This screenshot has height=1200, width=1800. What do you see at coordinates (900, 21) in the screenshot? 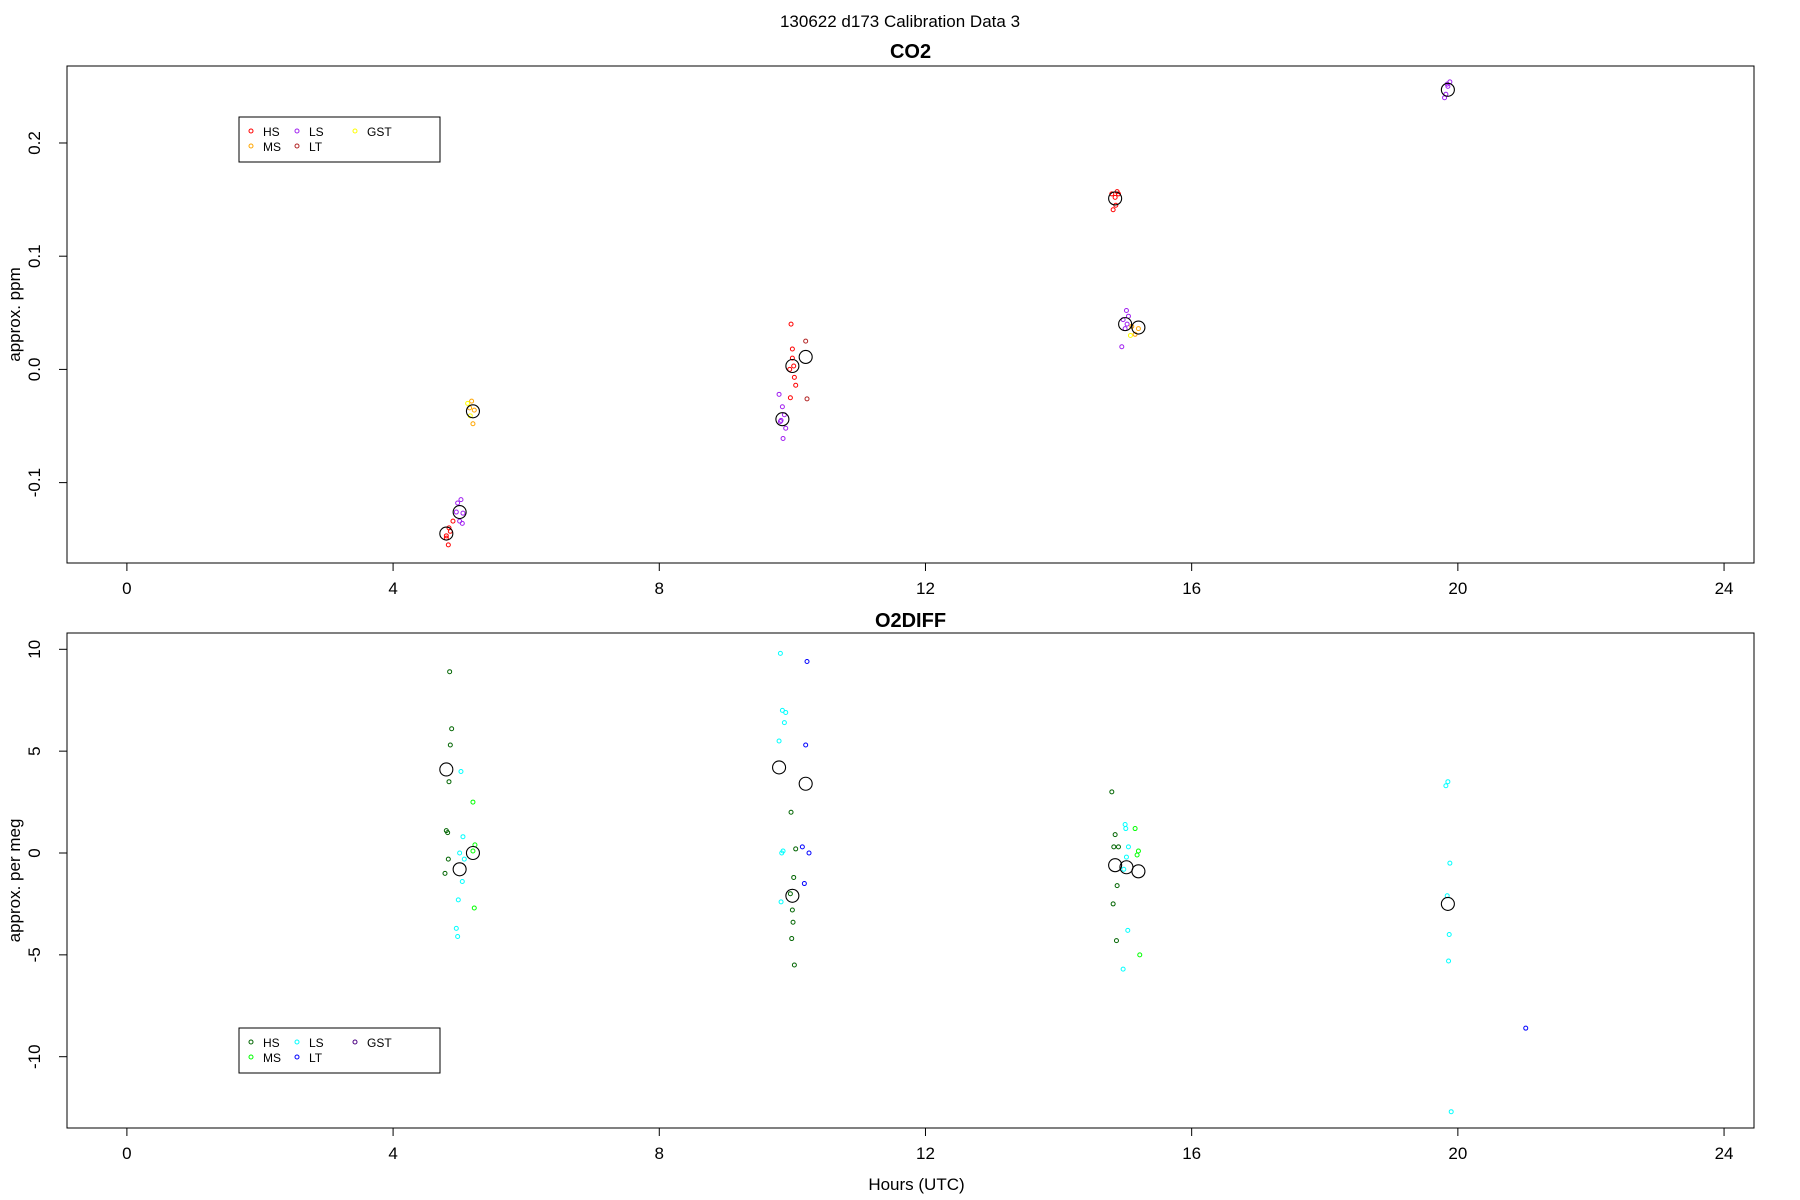
I see `figure-title: 130622 d173 Calibration Data 3` at bounding box center [900, 21].